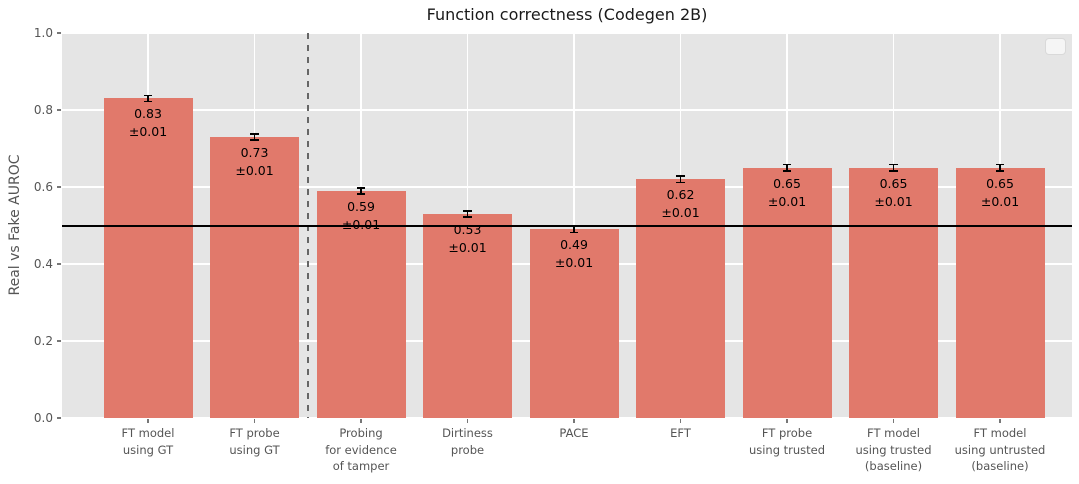  Describe the element at coordinates (893, 449) in the screenshot. I see `x-tick-label: FT model using trusted (baseline)` at that location.